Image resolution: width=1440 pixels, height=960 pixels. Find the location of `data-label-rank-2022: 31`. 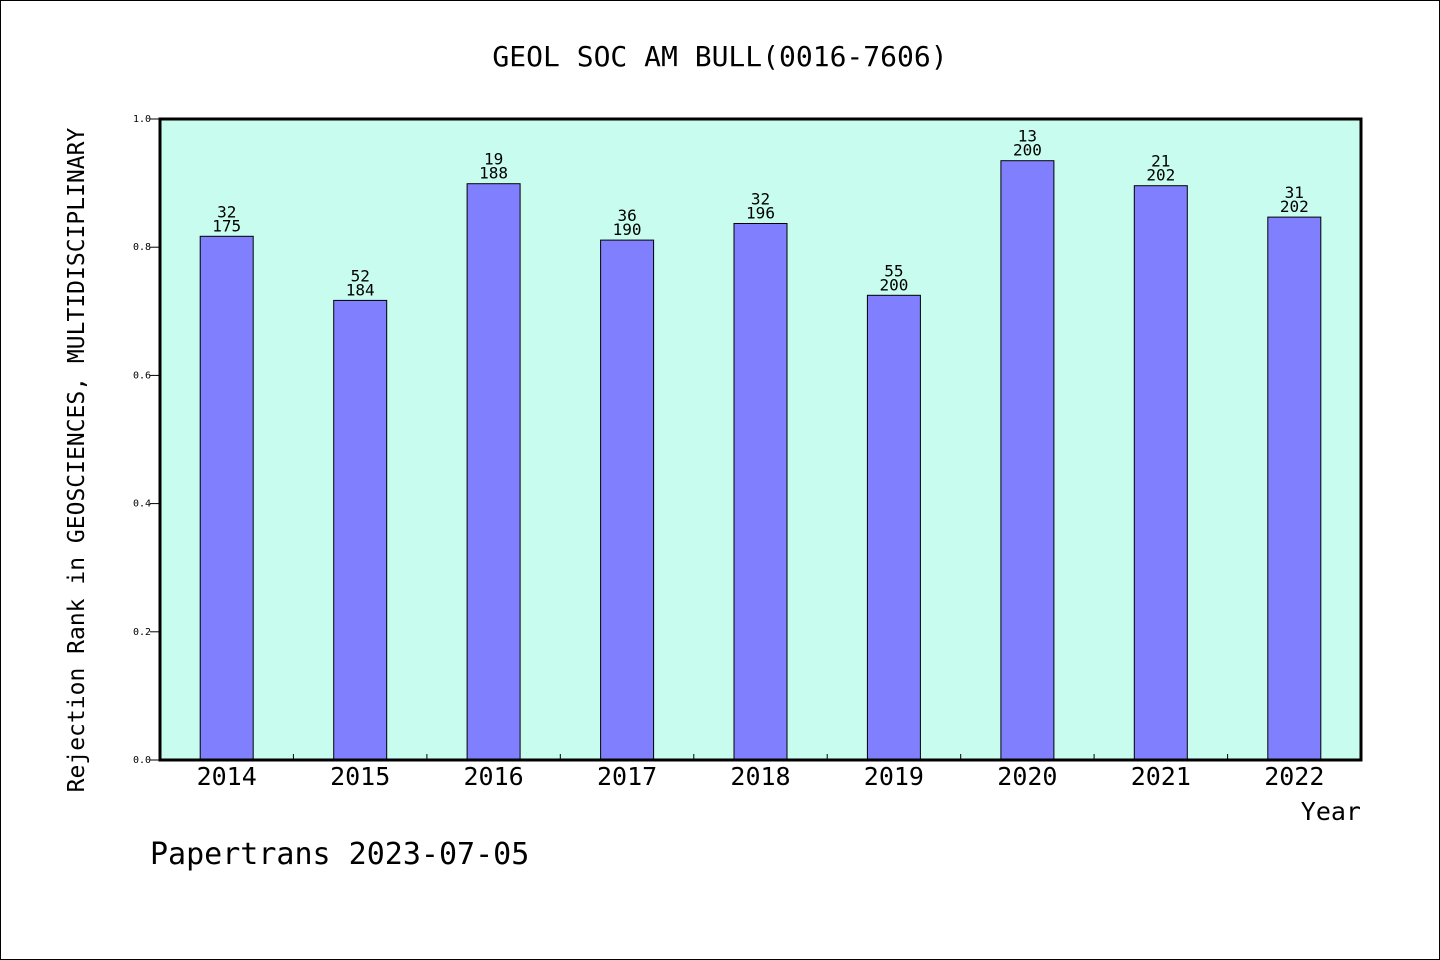

data-label-rank-2022: 31 is located at coordinates (1294, 192).